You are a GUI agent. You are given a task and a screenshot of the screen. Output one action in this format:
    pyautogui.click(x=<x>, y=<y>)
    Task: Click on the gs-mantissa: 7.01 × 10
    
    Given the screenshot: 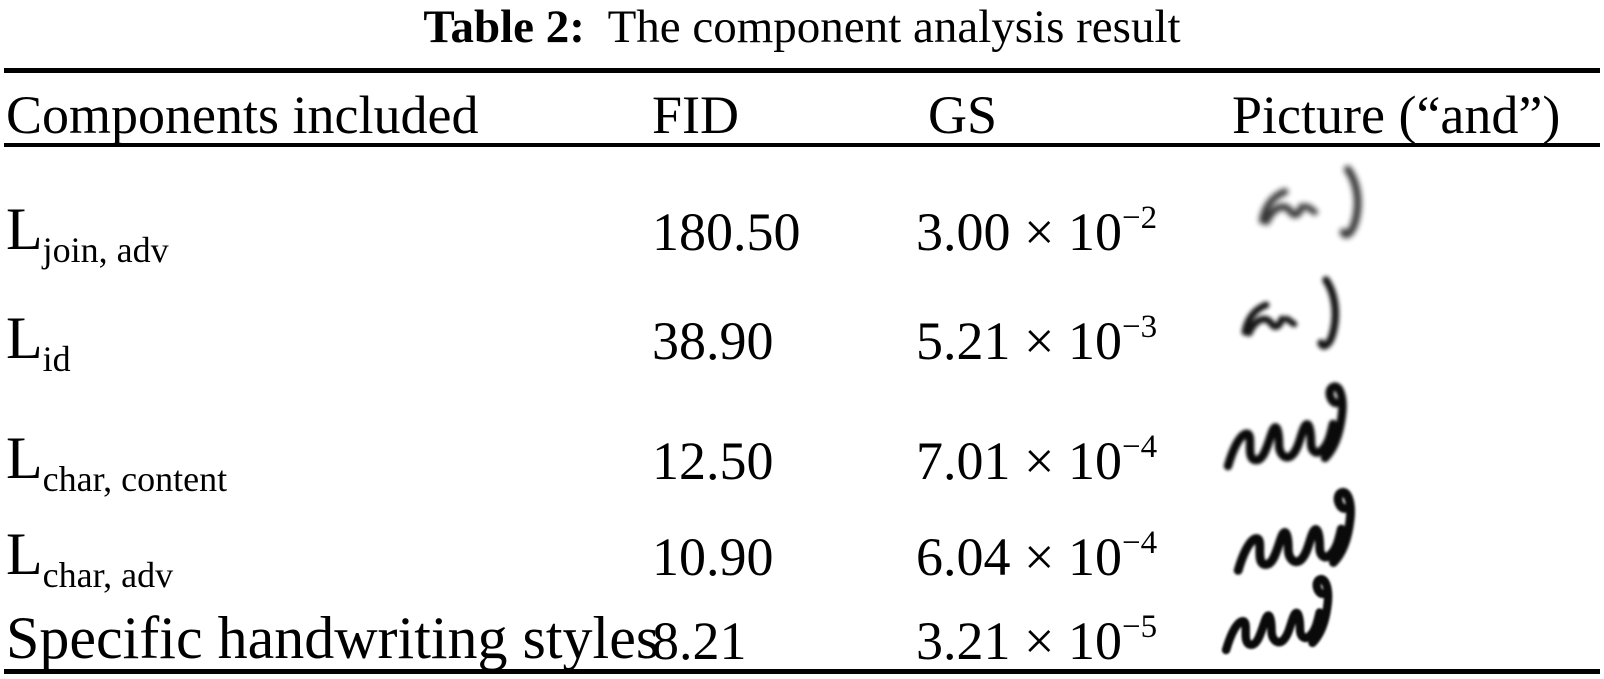 What is the action you would take?
    pyautogui.click(x=1019, y=461)
    